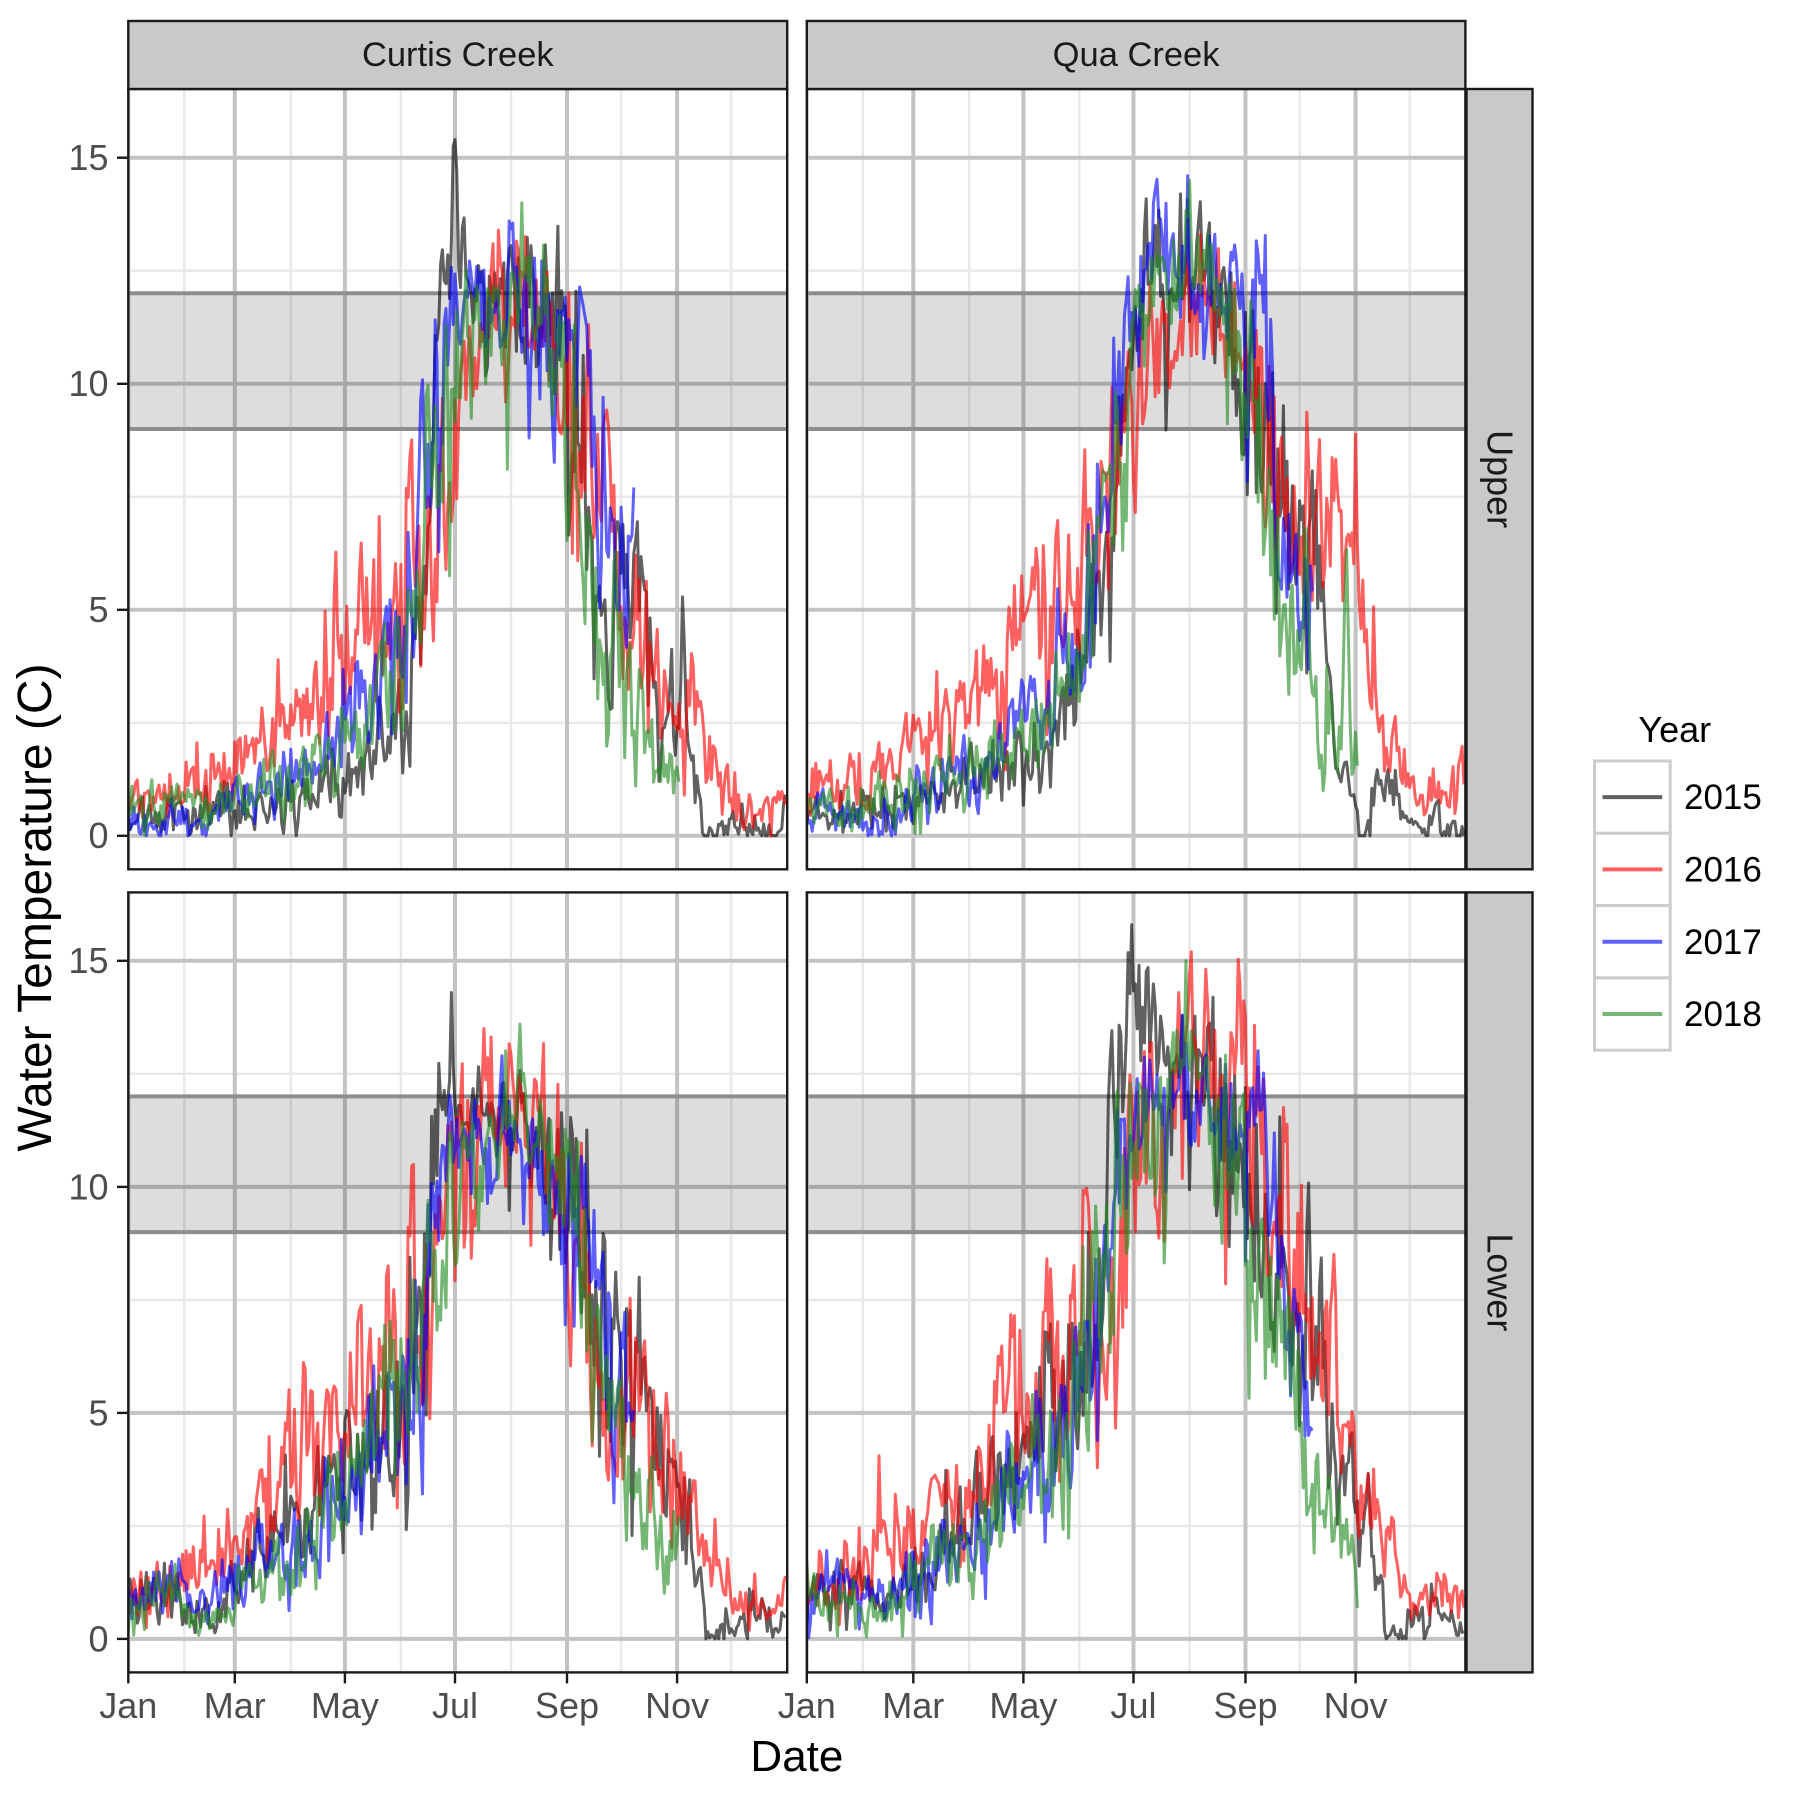 This screenshot has width=1799, height=1799. Describe the element at coordinates (1137, 55) in the screenshot. I see `svg-text: Qua Creek` at that location.